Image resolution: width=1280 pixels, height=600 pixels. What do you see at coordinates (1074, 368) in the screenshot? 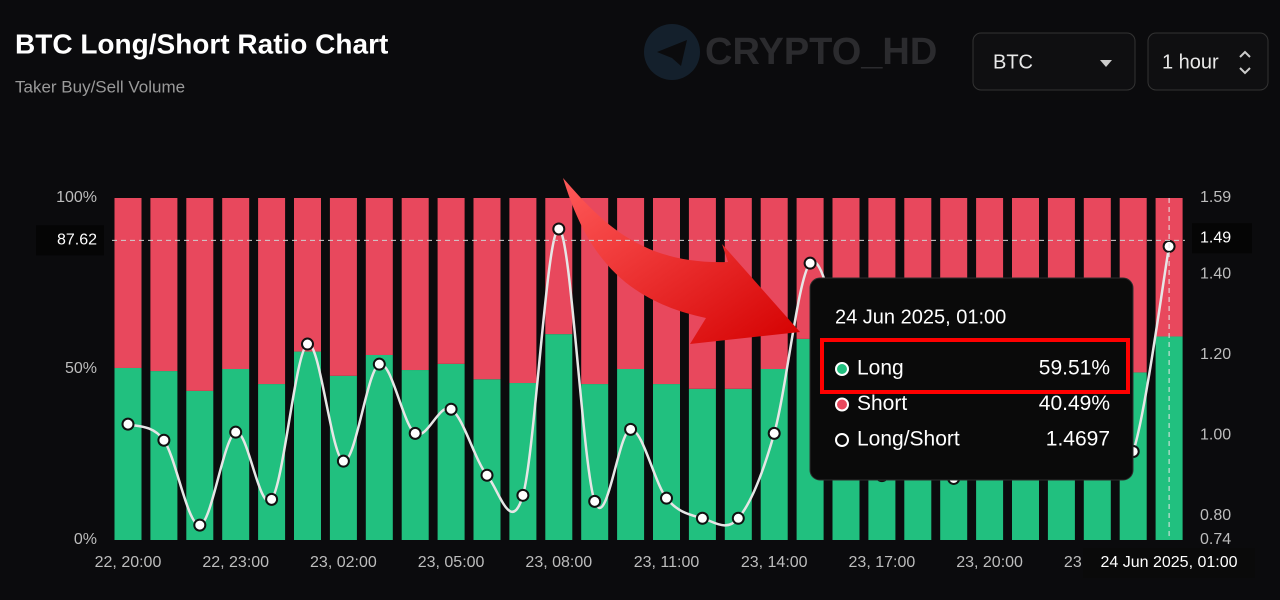
I see `tooltip-value: 59.51%` at bounding box center [1074, 368].